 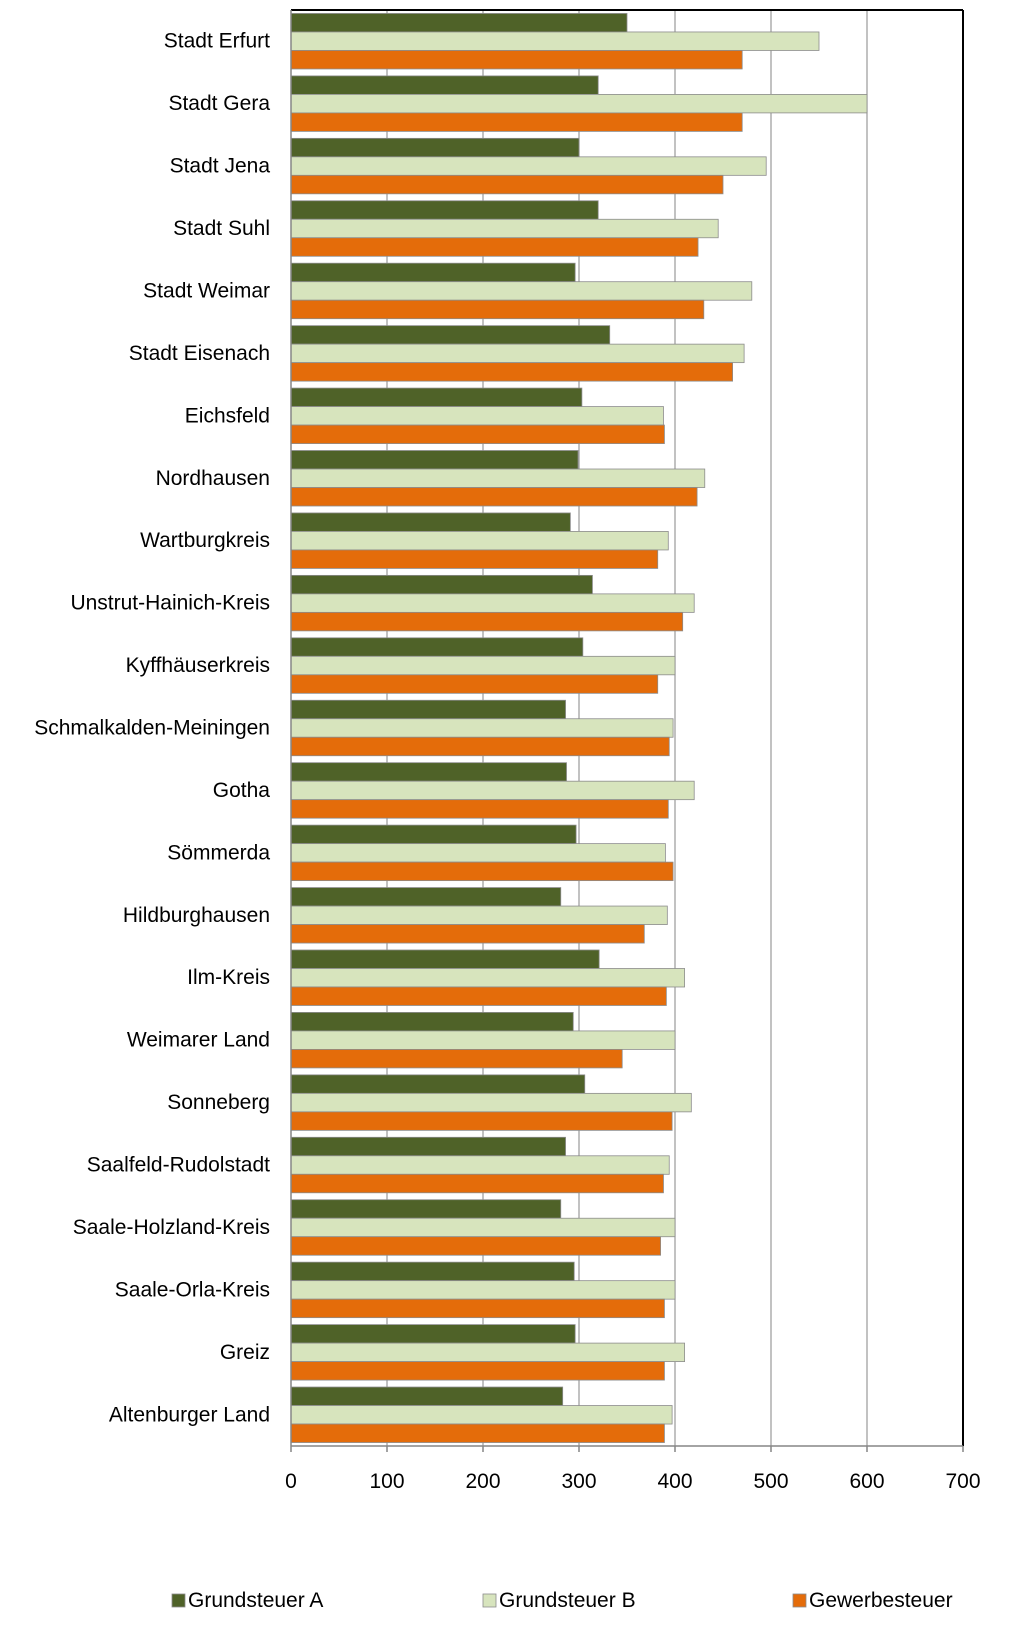 I want to click on x-tick-label: 600, so click(x=866, y=1481).